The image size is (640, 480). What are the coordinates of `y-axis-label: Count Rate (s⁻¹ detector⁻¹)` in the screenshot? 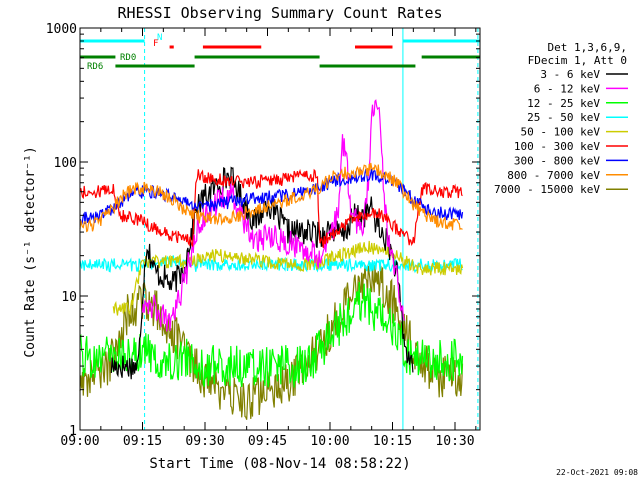 It's located at (30, 251).